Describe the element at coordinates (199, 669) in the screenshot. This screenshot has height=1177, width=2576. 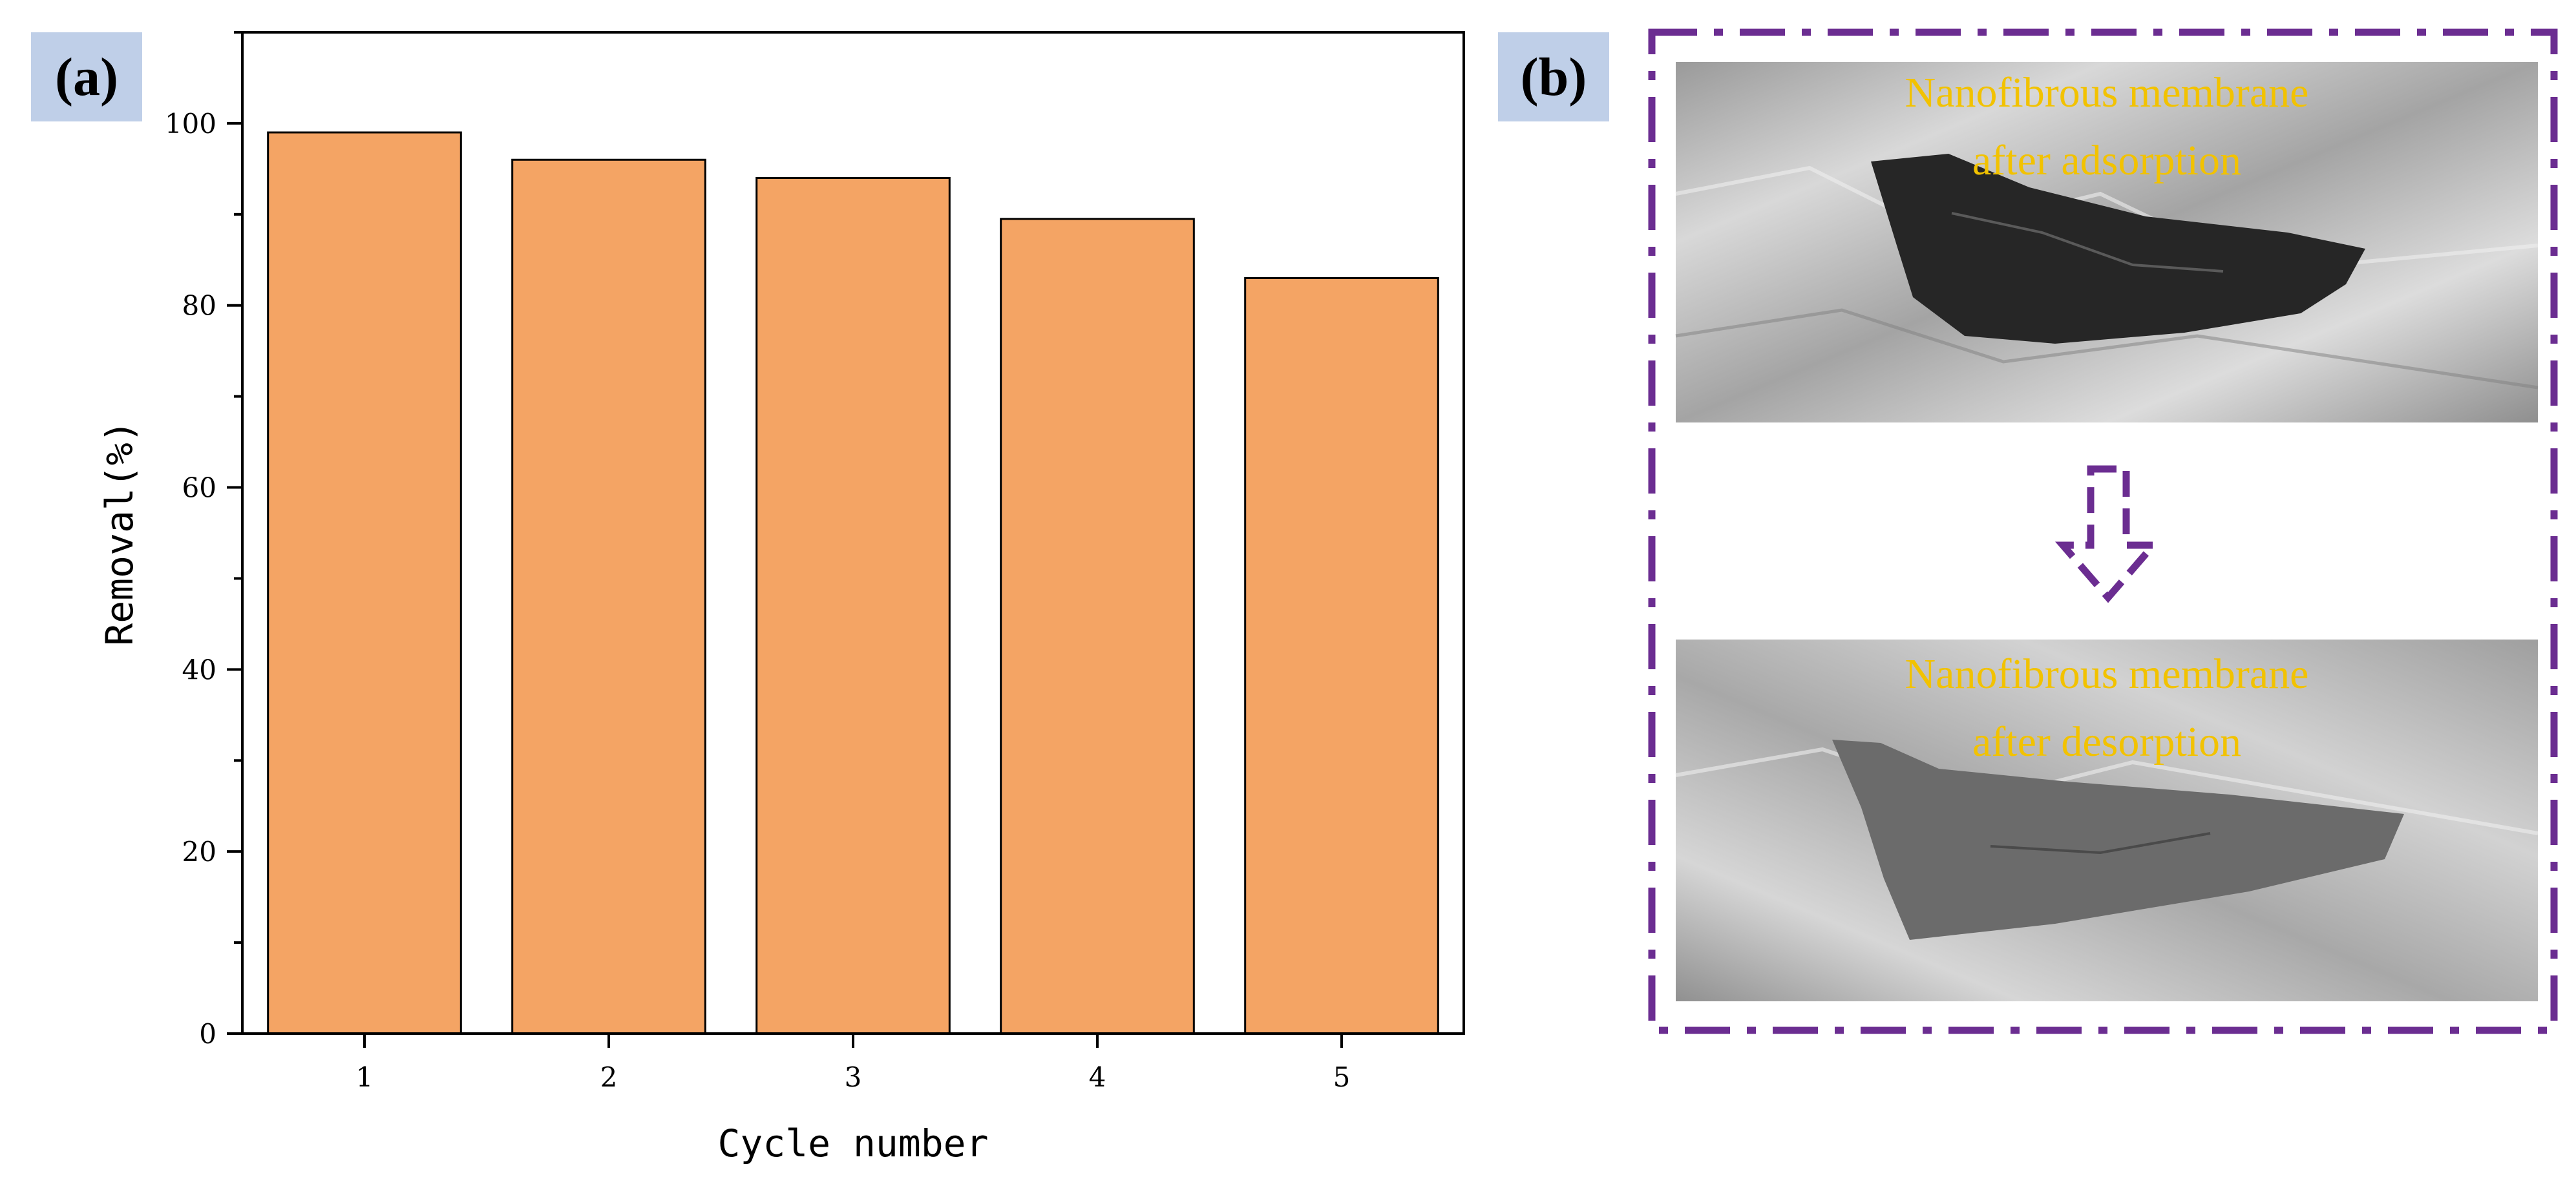
I see `y-tick-label: 40` at that location.